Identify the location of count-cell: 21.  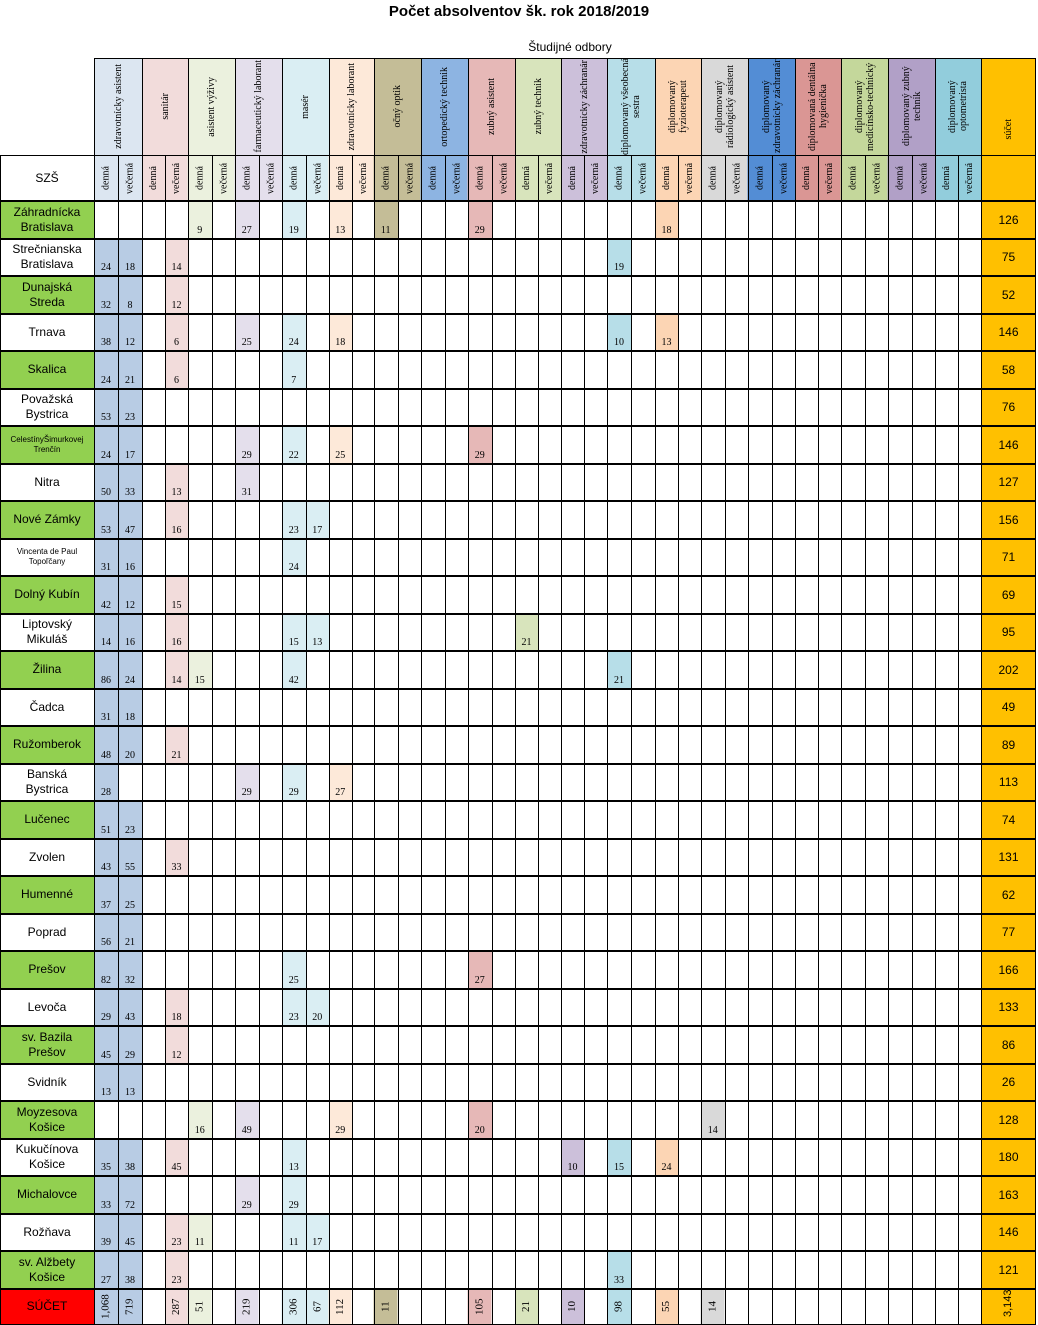
(619, 670).